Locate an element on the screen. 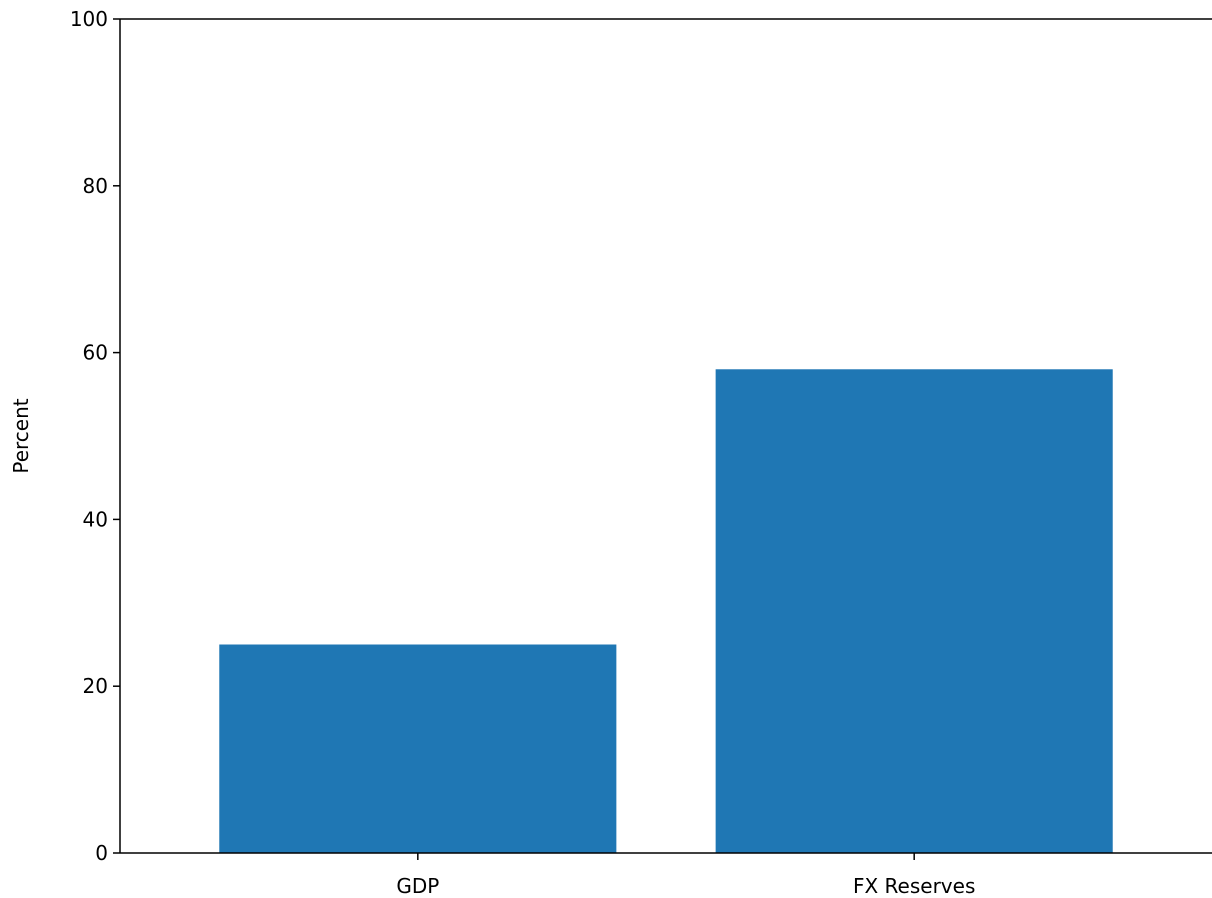 The image size is (1212, 898). y-tick-label: 60 is located at coordinates (95, 353).